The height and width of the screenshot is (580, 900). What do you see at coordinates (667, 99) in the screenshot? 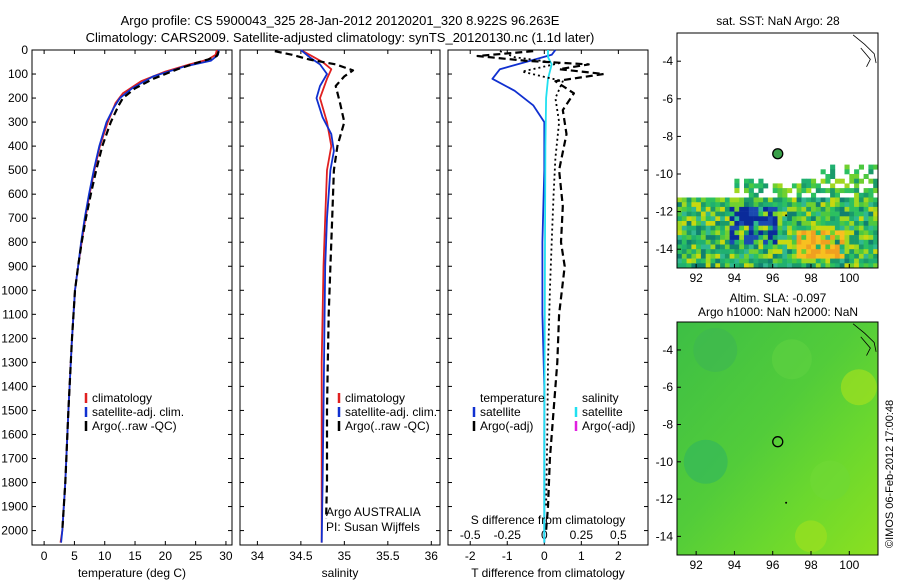
I see `map-y-tick-label: -6` at bounding box center [667, 99].